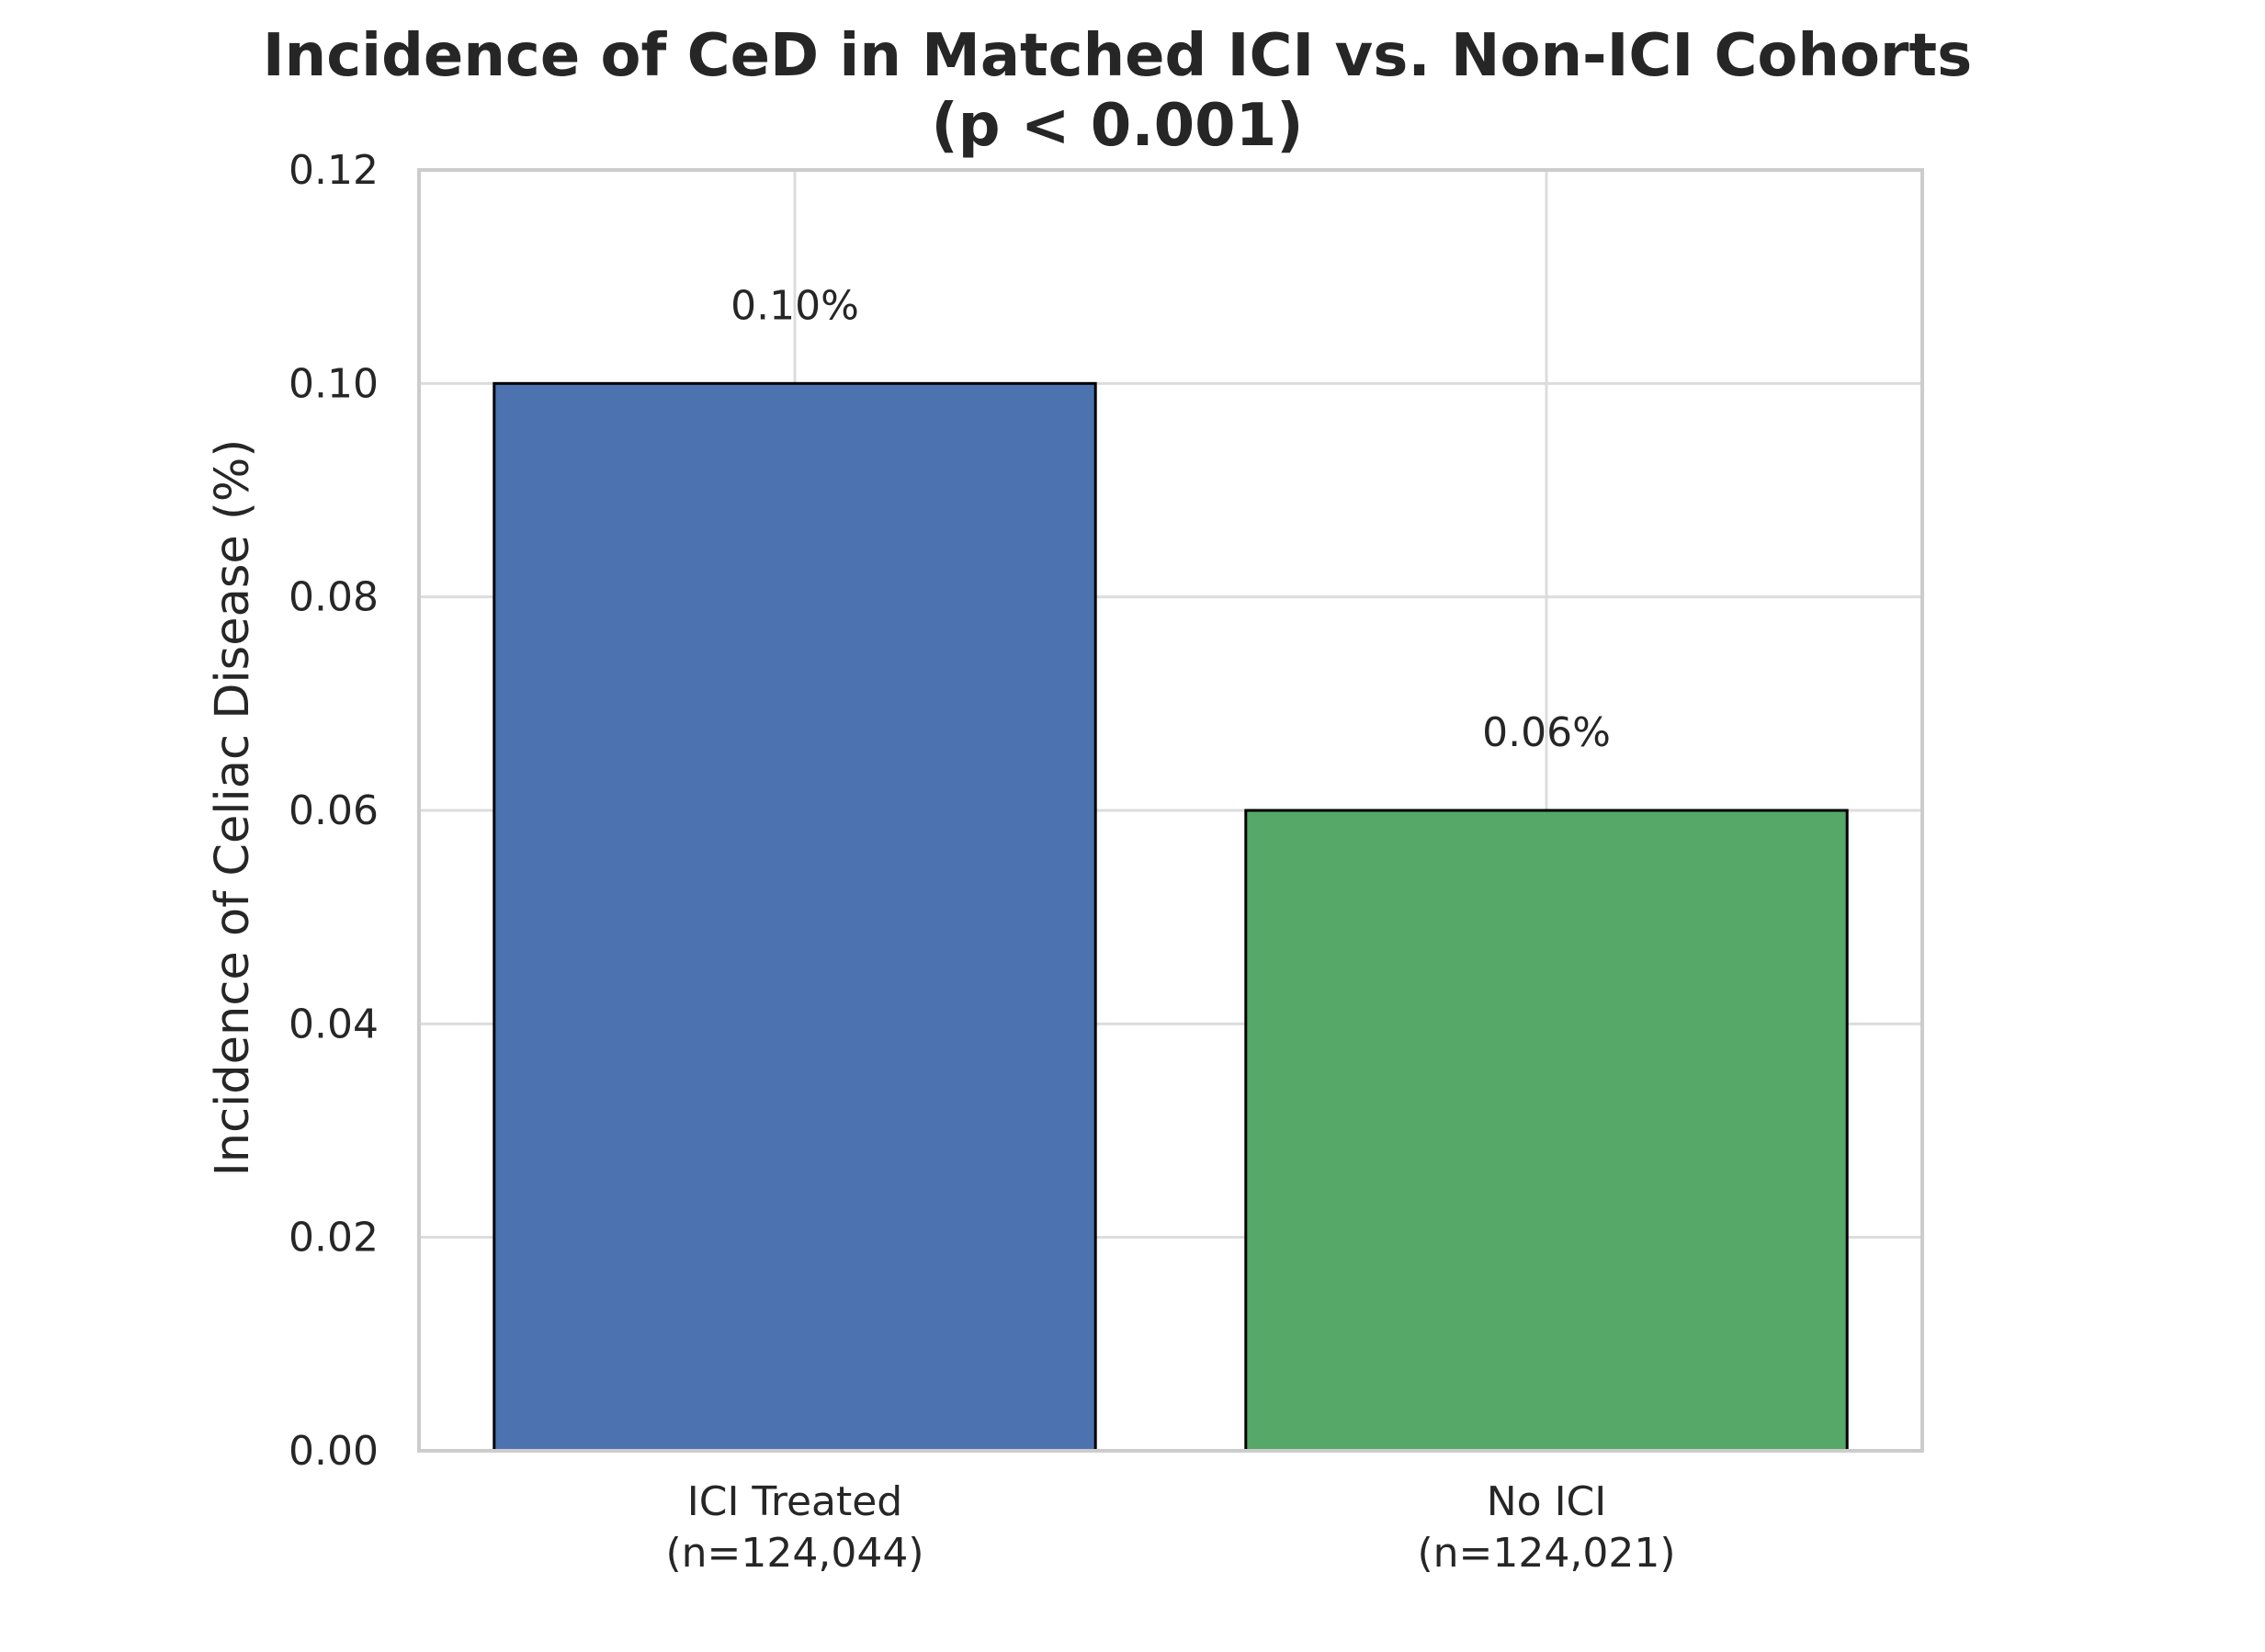 The height and width of the screenshot is (1652, 2265). I want to click on y-axis-label: Incidence of Celiac Disease (%), so click(233, 808).